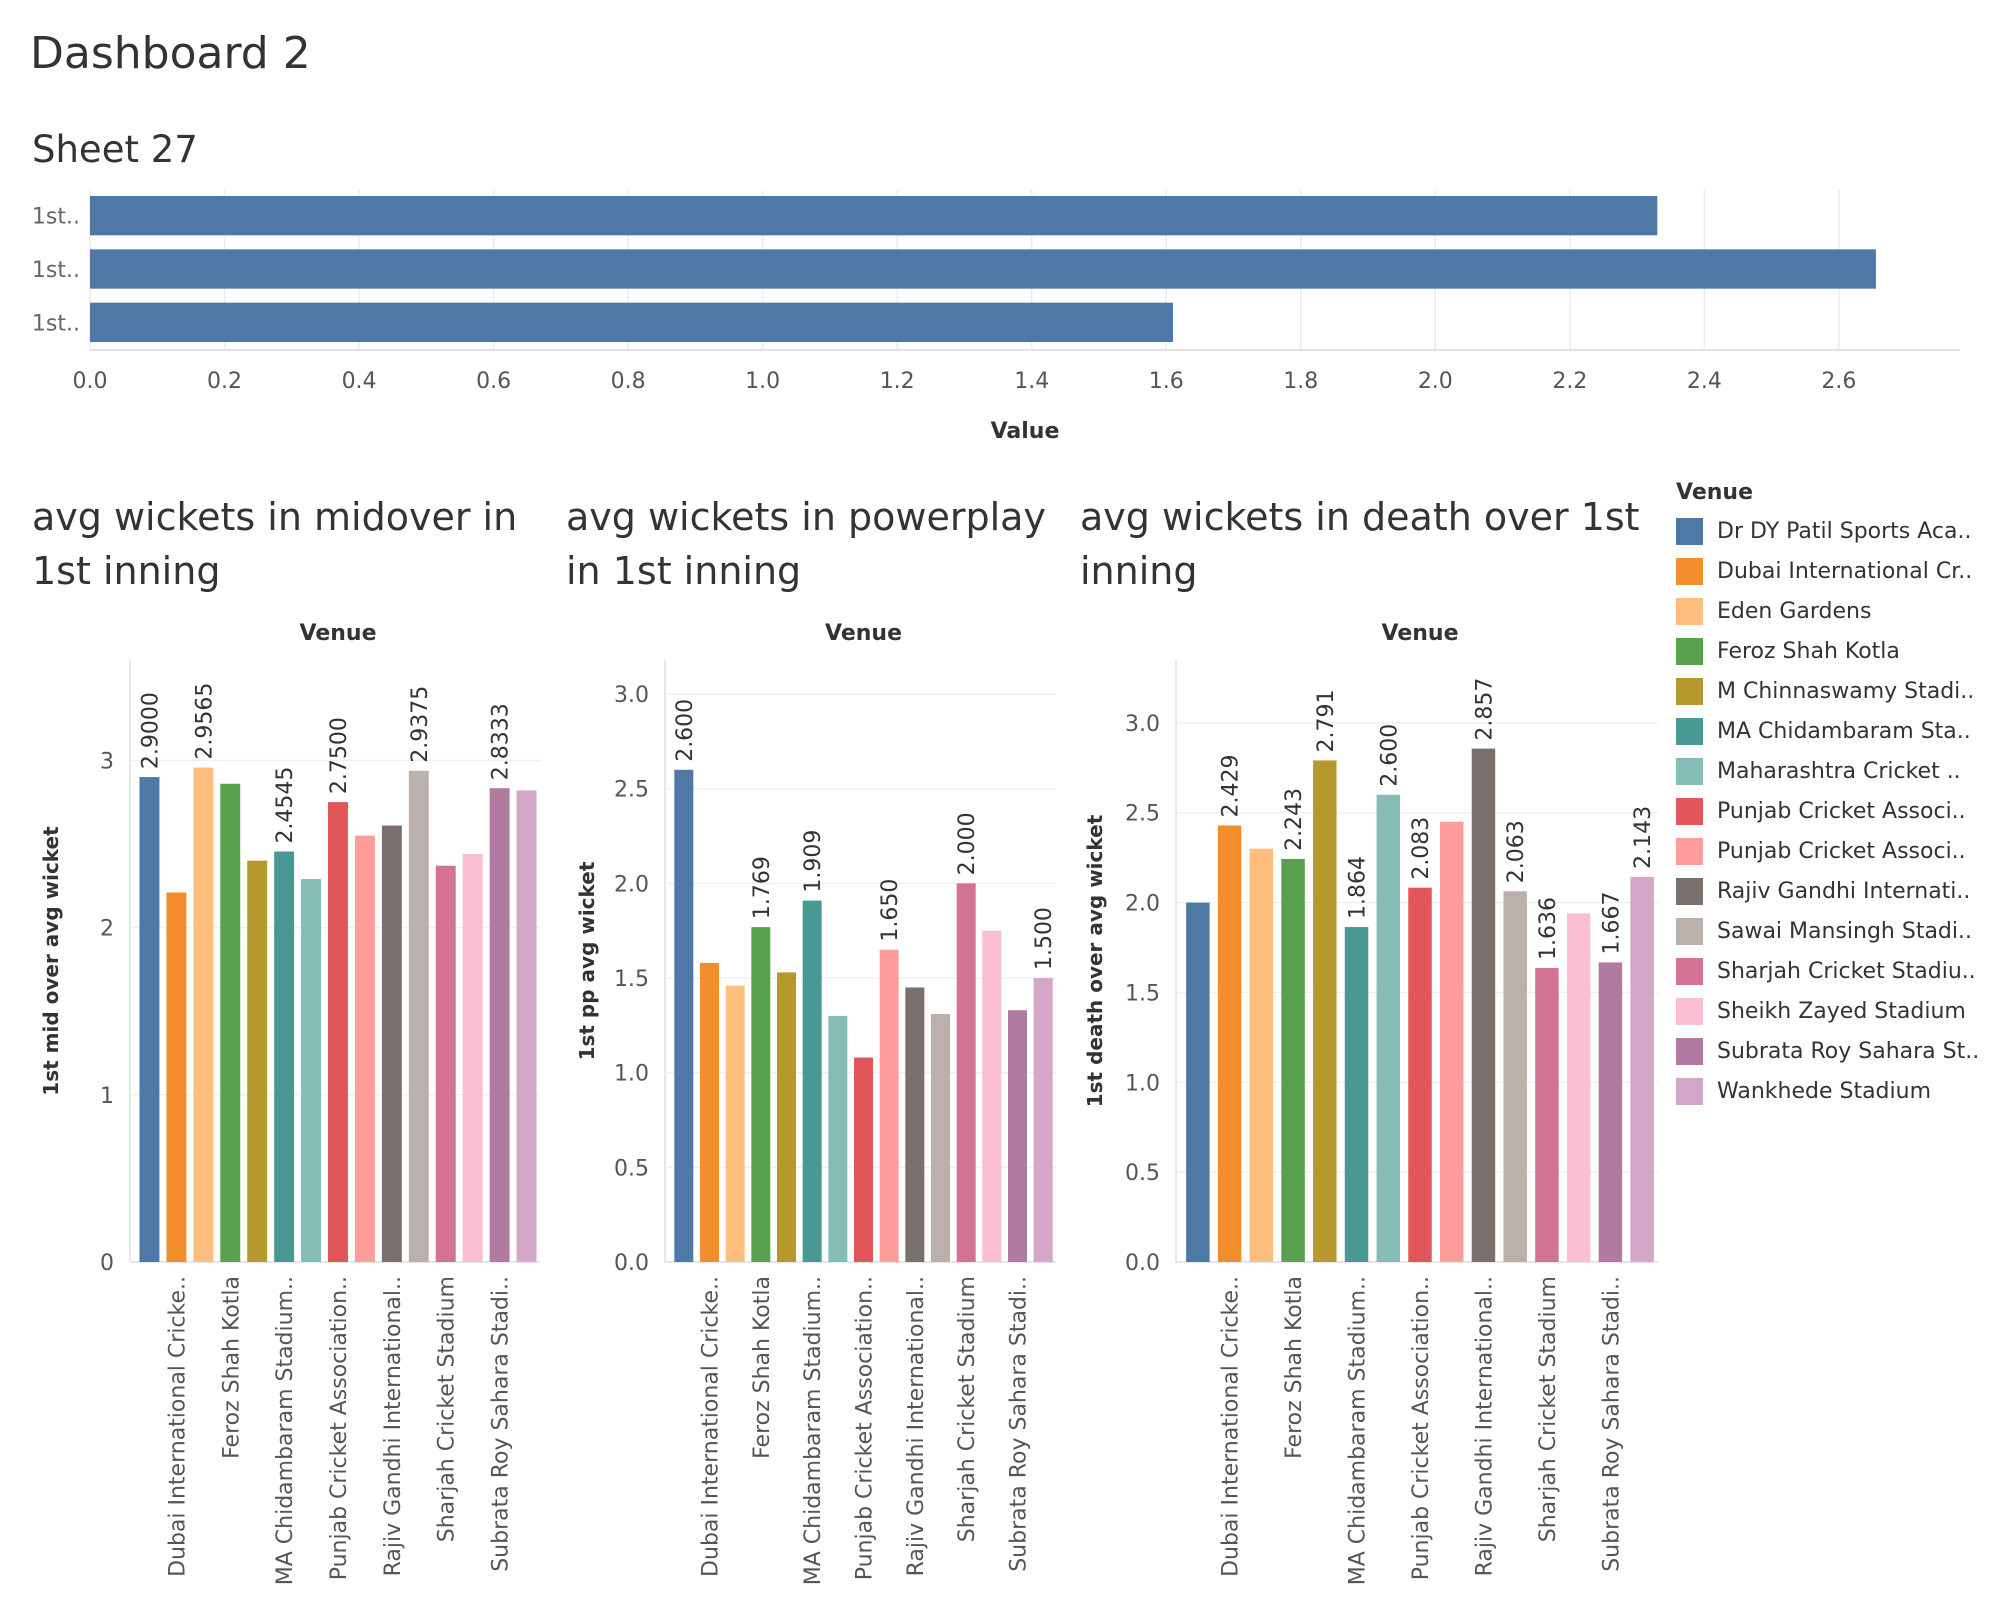  I want to click on y-tick-label: 2.5, so click(631, 790).